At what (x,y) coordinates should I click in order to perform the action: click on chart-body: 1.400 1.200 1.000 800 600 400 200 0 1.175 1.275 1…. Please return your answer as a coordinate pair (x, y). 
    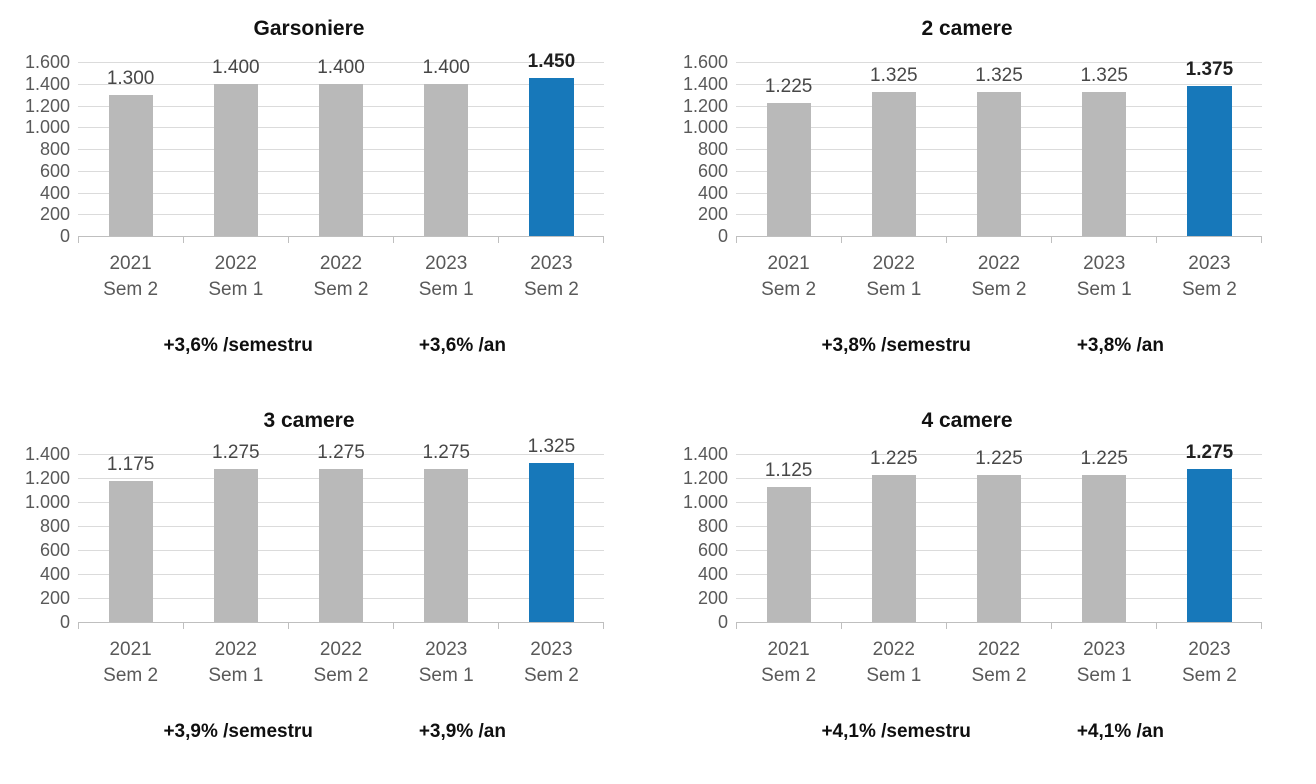
    Looking at the image, I should click on (309, 562).